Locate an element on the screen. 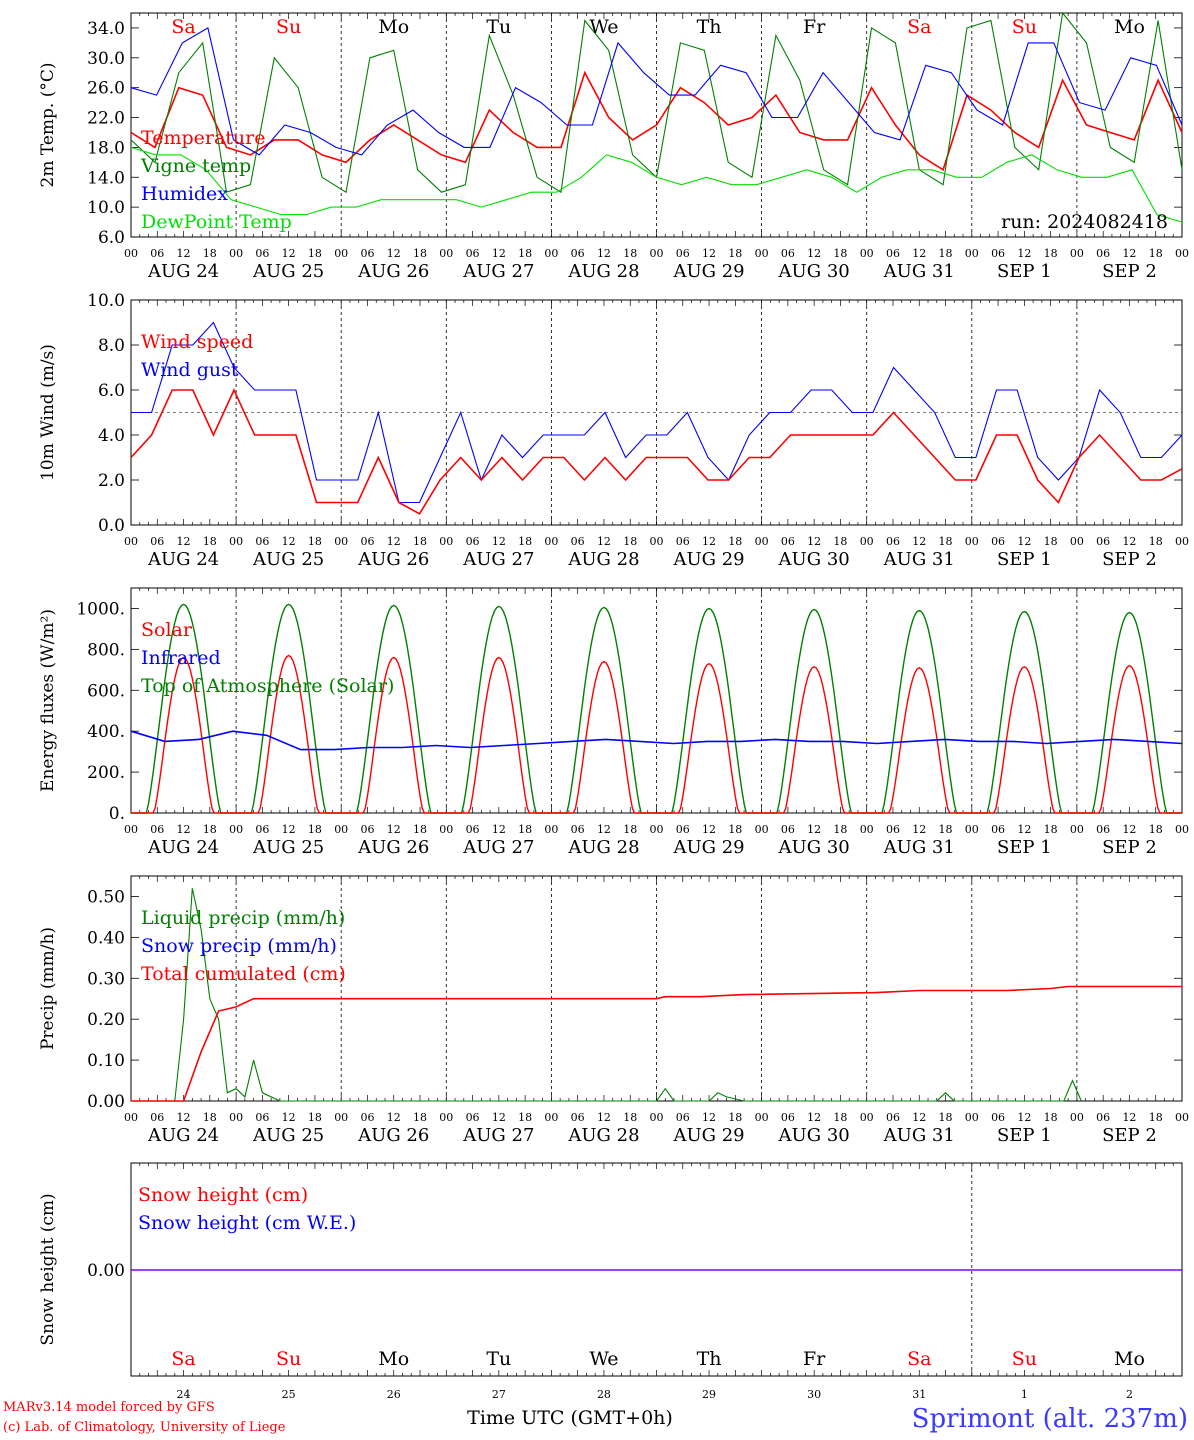 The image size is (1194, 1440). panel-2-frame is located at coordinates (656, 700).